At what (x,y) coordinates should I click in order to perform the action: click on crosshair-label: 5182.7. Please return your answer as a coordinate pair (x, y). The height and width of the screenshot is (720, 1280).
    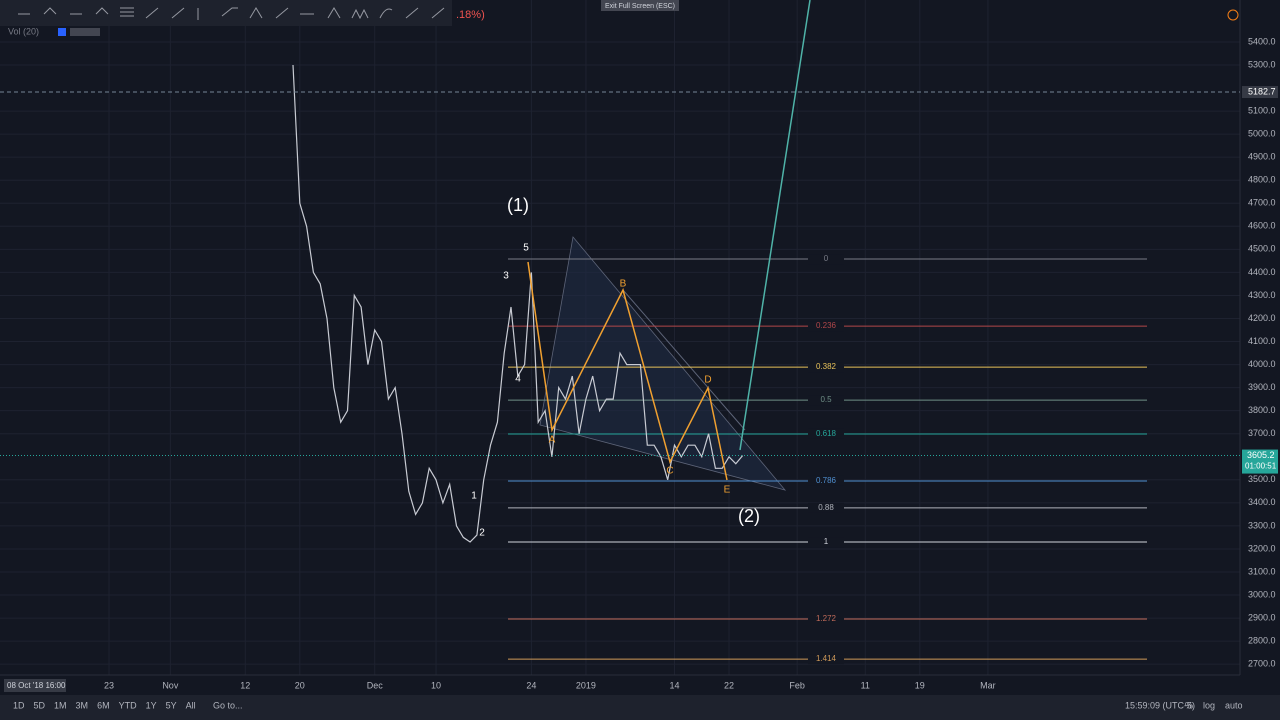
    Looking at the image, I should click on (1262, 91).